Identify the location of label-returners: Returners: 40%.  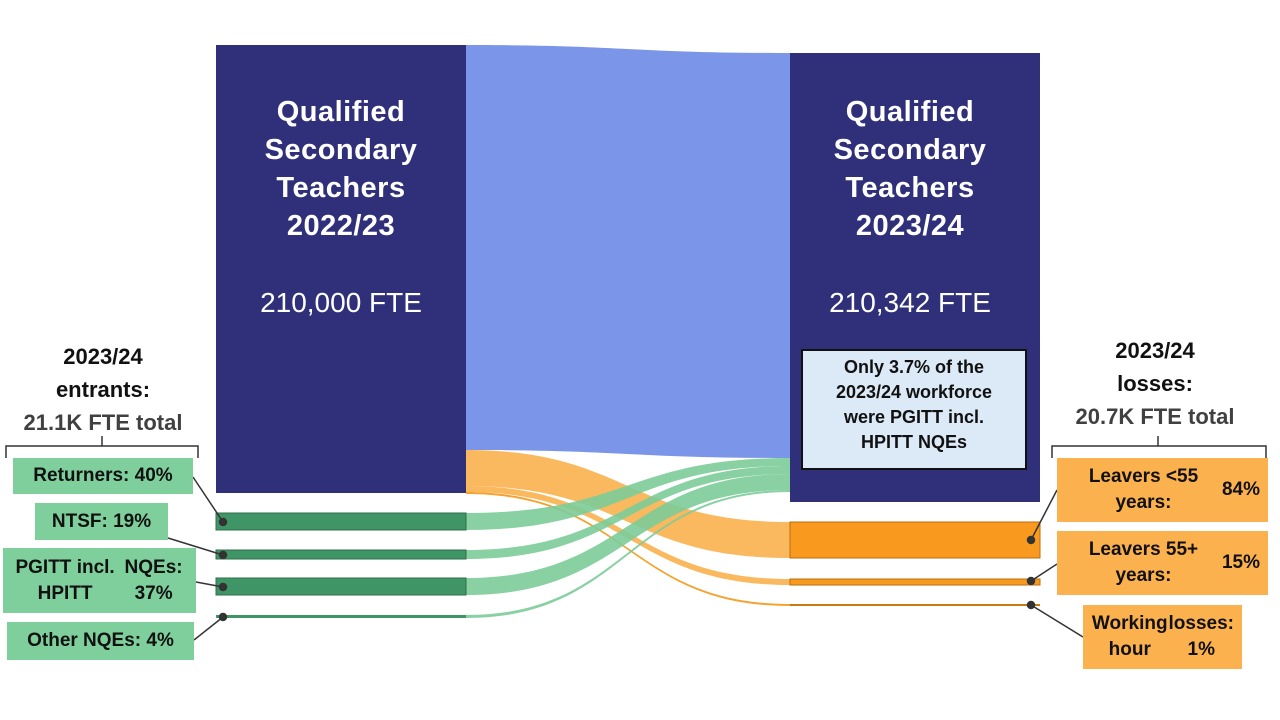
(103, 476).